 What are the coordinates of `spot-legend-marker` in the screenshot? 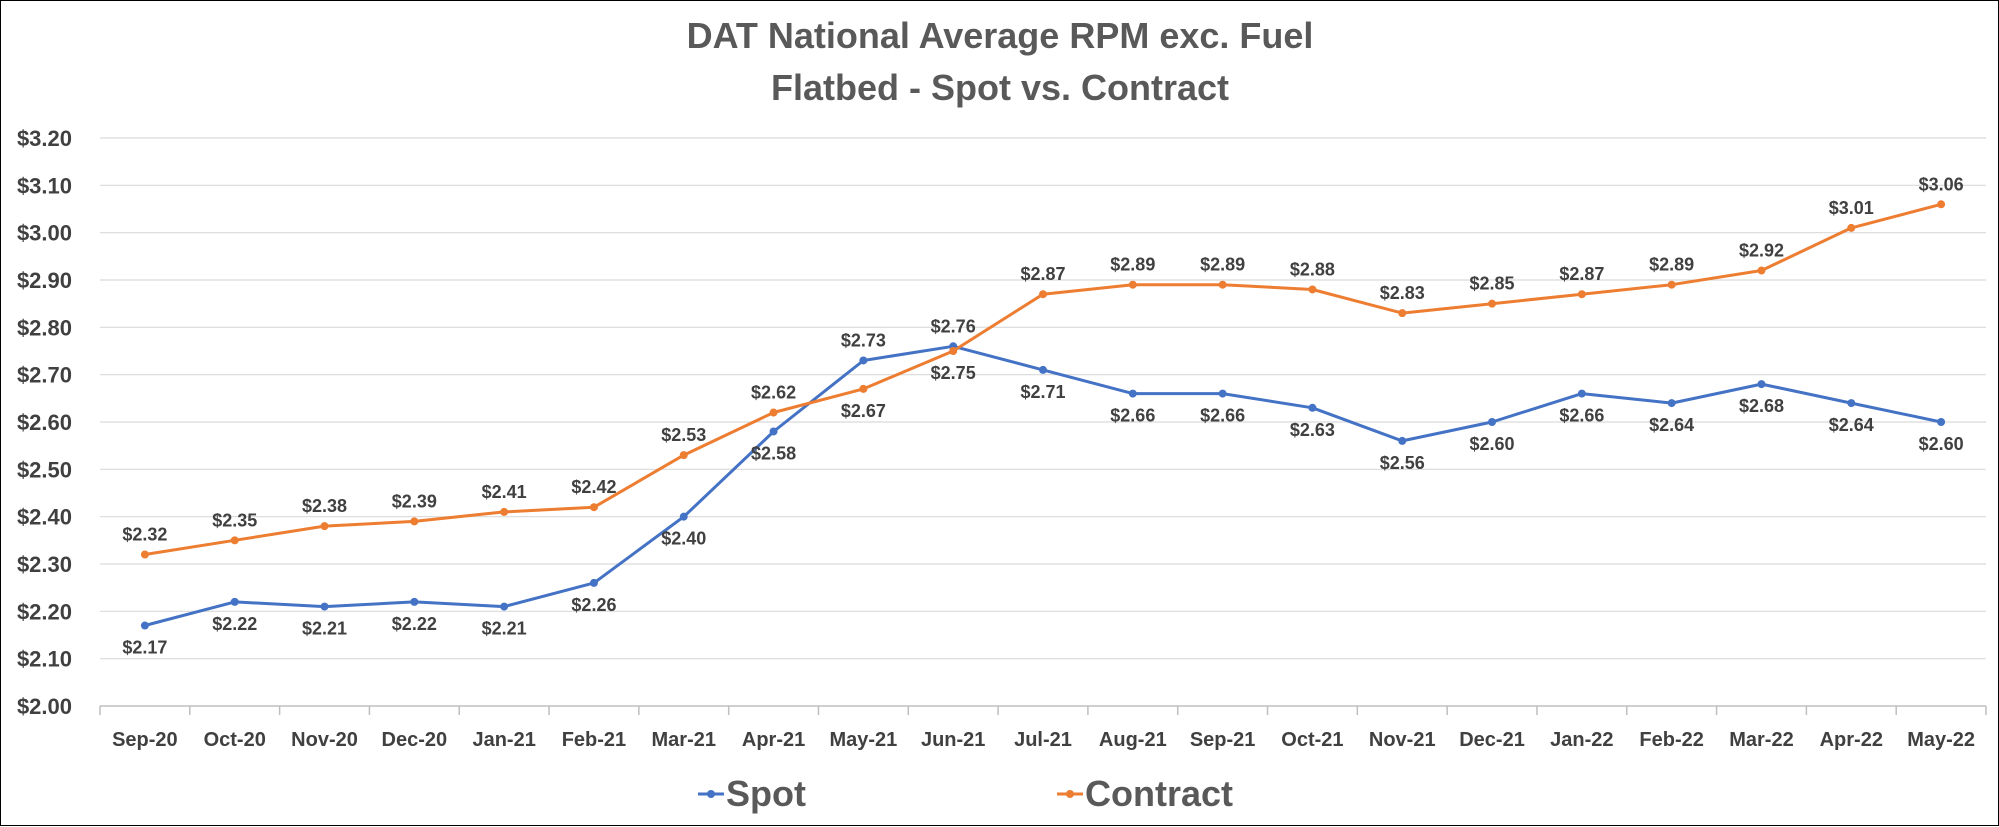 It's located at (711, 794).